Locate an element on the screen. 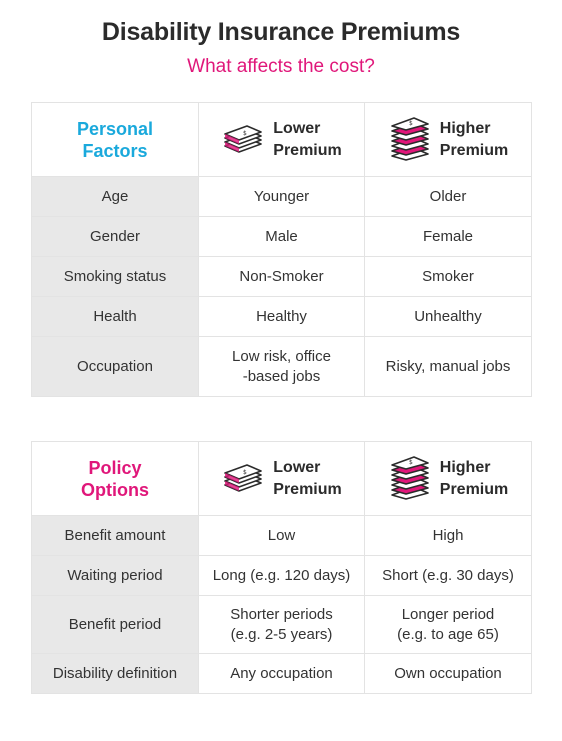 This screenshot has height=741, width=562. lower-value: Low risk, office -based jobs is located at coordinates (281, 366).